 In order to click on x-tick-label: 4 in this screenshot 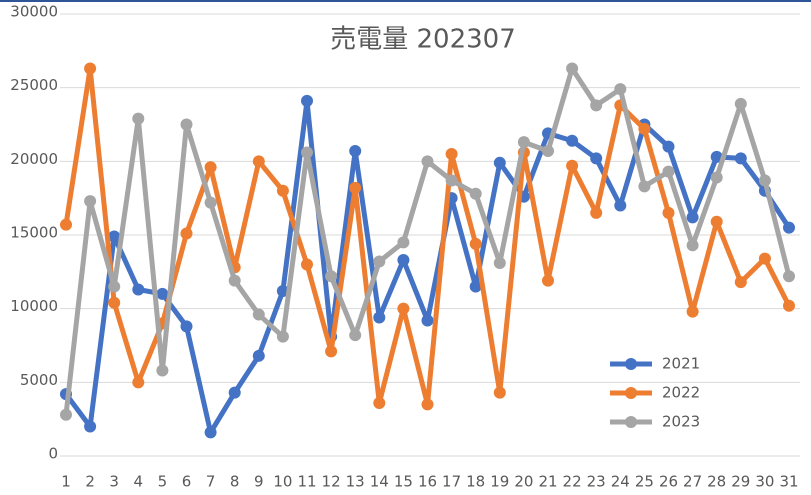, I will do `click(139, 482)`.